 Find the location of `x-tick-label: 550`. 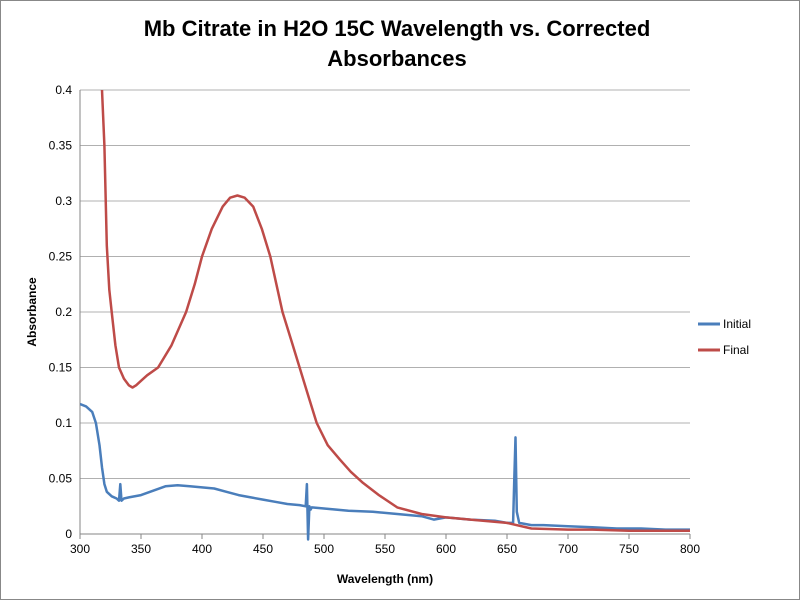

x-tick-label: 550 is located at coordinates (385, 549).